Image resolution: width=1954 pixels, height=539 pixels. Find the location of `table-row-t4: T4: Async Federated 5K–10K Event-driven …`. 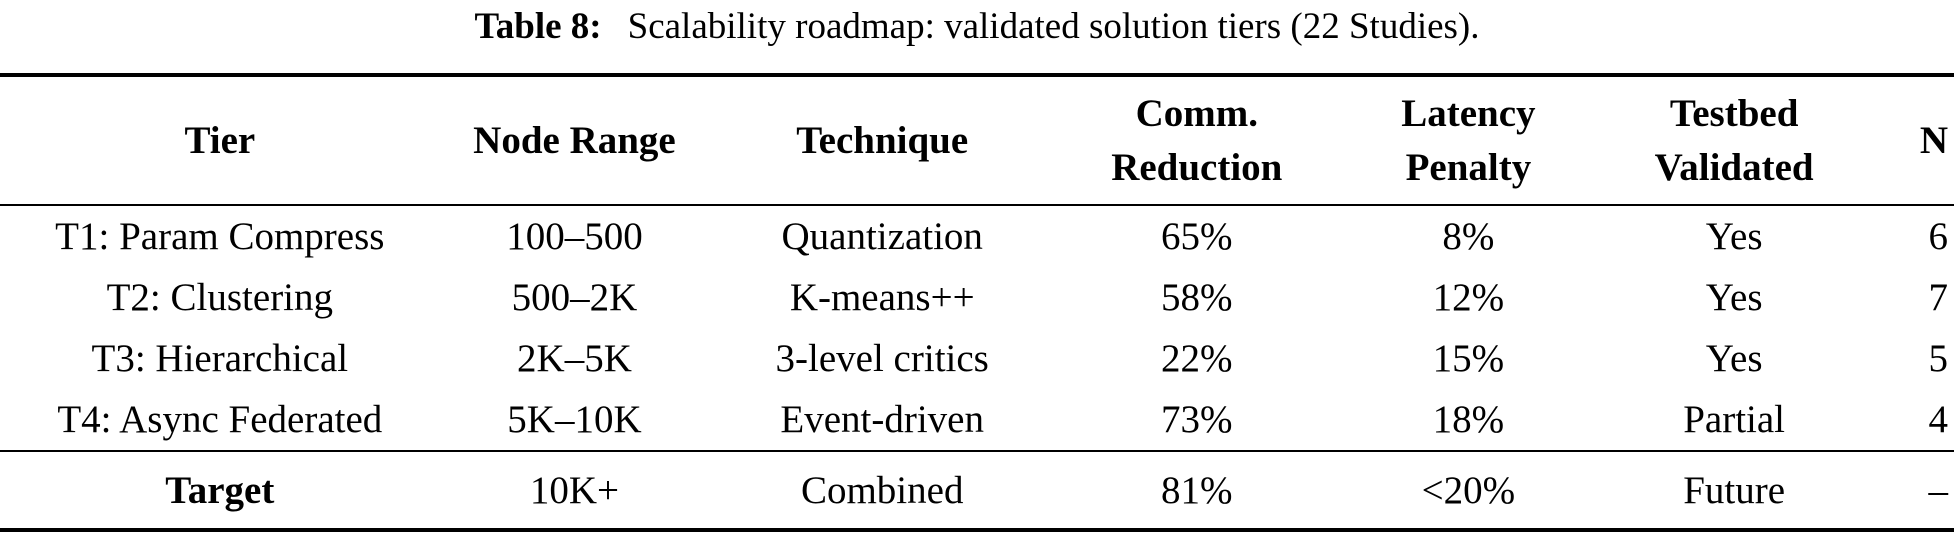

table-row-t4: T4: Async Federated 5K–10K Event-driven … is located at coordinates (977, 420).